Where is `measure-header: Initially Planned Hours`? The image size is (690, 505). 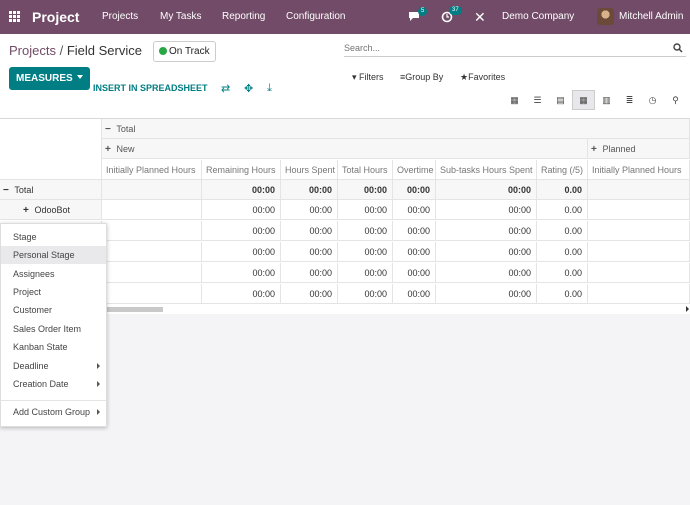
measure-header: Initially Planned Hours is located at coordinates (152, 170).